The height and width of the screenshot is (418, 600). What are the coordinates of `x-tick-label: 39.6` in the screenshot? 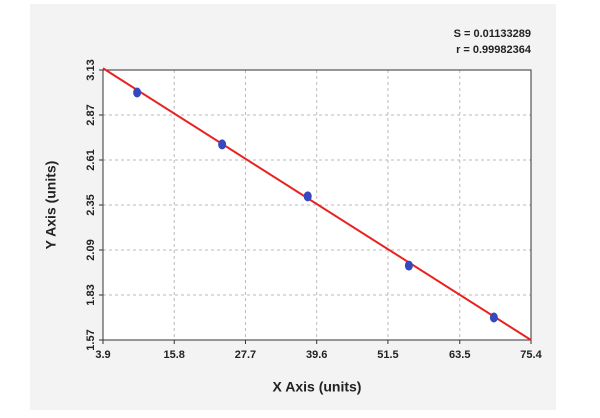 It's located at (316, 355).